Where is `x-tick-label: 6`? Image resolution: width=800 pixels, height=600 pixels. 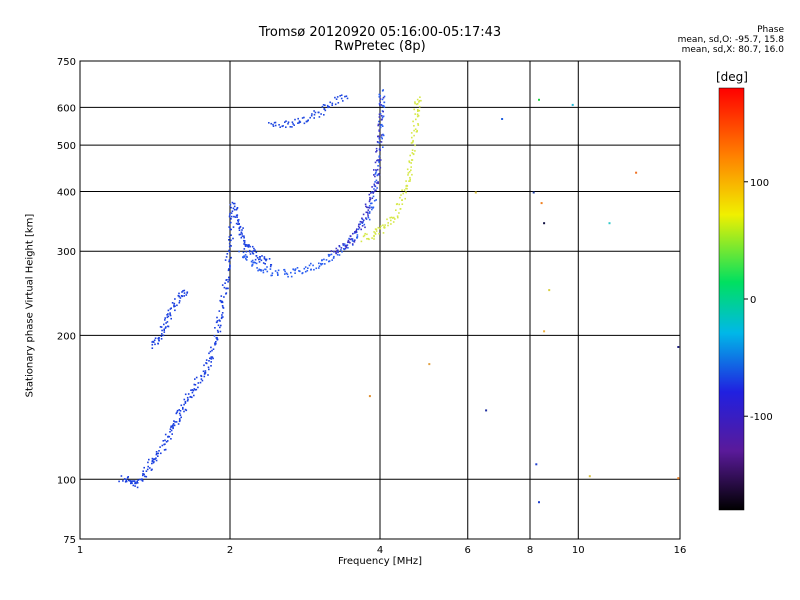
x-tick-label: 6 is located at coordinates (468, 550).